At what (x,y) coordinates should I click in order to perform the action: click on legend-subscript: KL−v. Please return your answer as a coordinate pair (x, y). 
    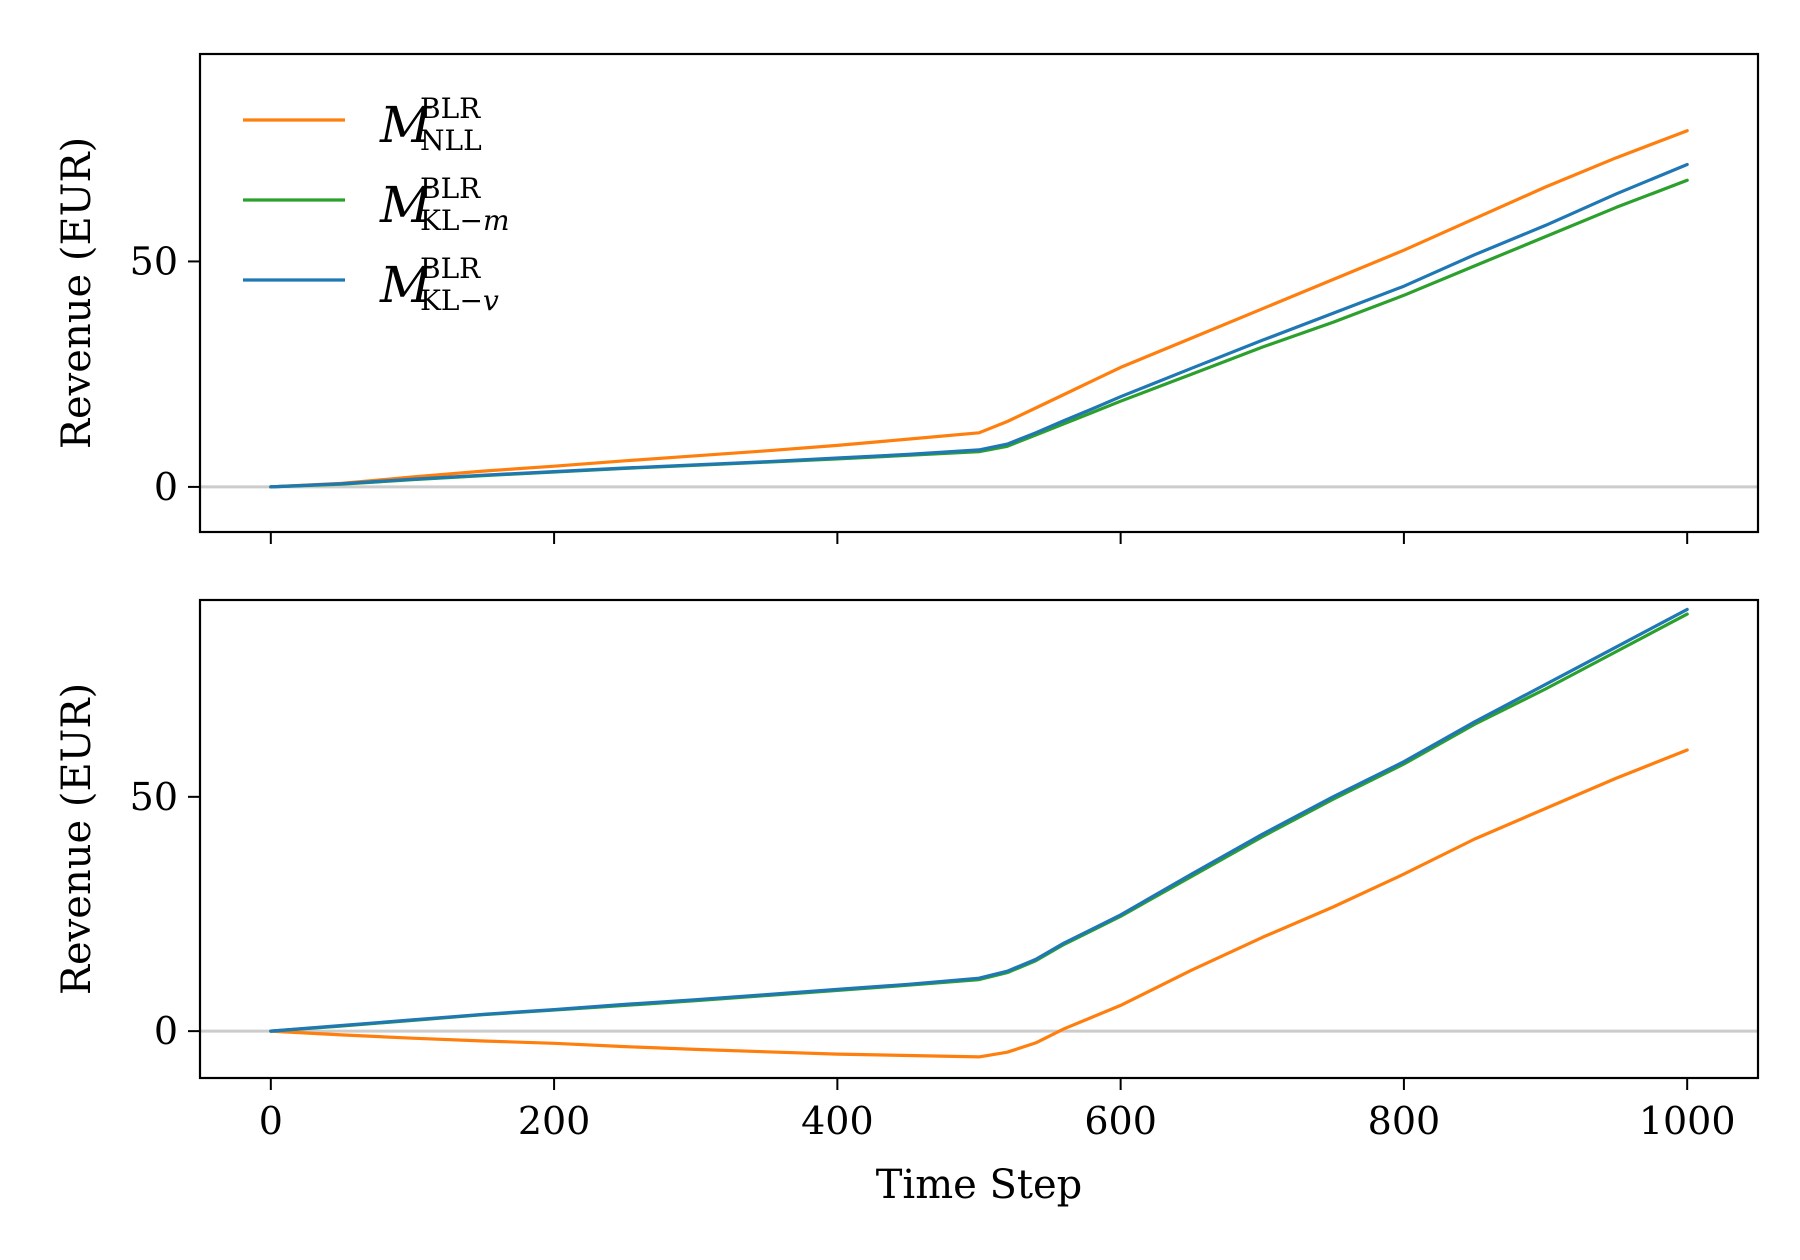
    Looking at the image, I should click on (459, 300).